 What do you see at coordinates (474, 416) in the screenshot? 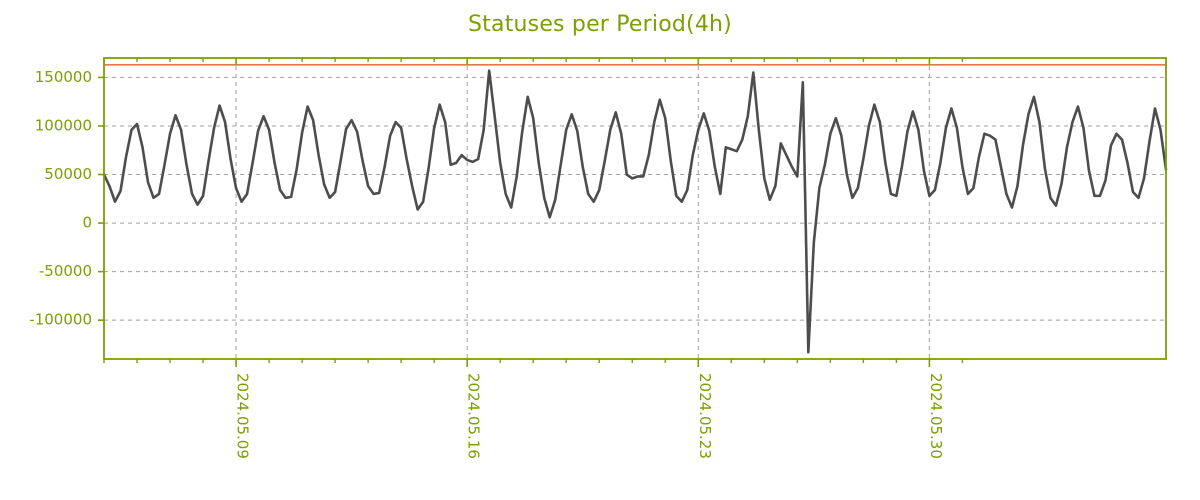
I see `x-tick-label: 2024.05.16` at bounding box center [474, 416].